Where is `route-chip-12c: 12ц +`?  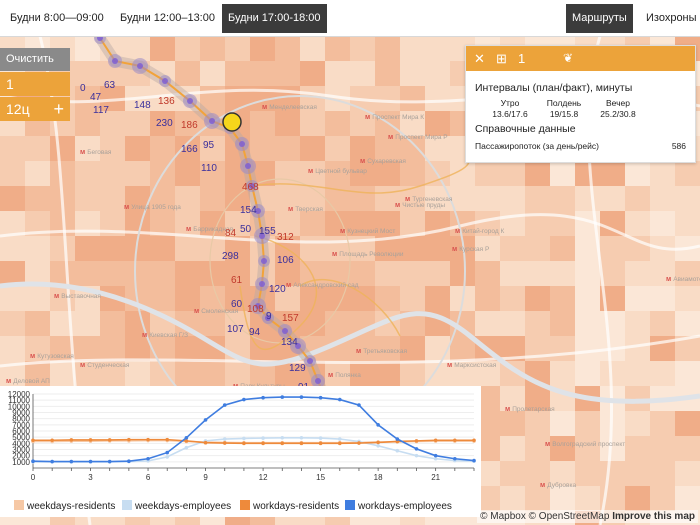
route-chip-12c: 12ц + is located at coordinates (35, 109).